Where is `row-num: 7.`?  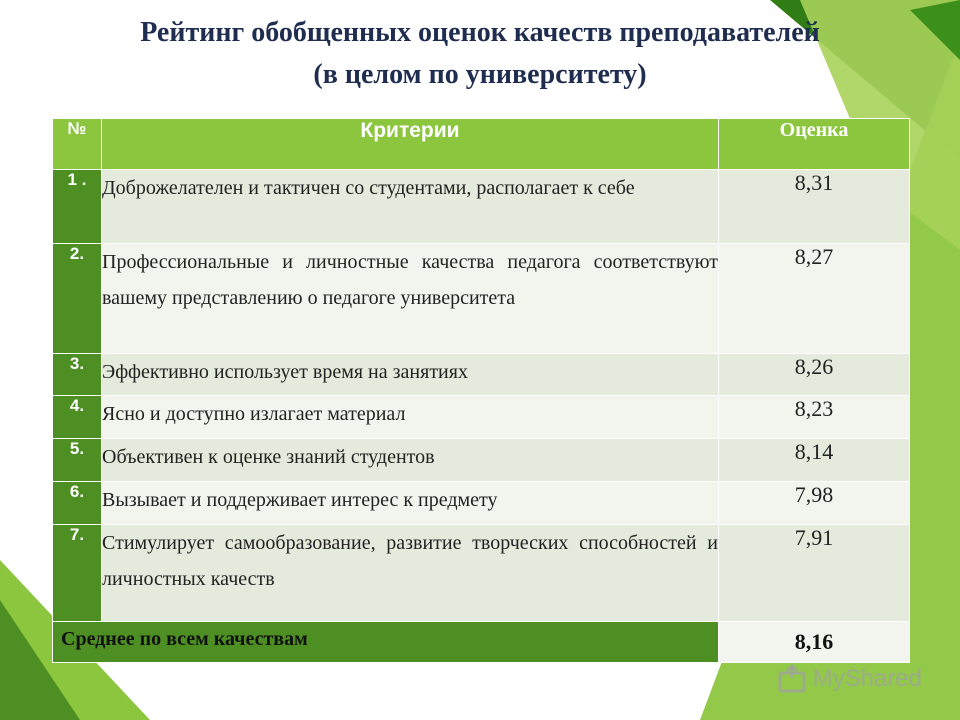
row-num: 7. is located at coordinates (77, 573).